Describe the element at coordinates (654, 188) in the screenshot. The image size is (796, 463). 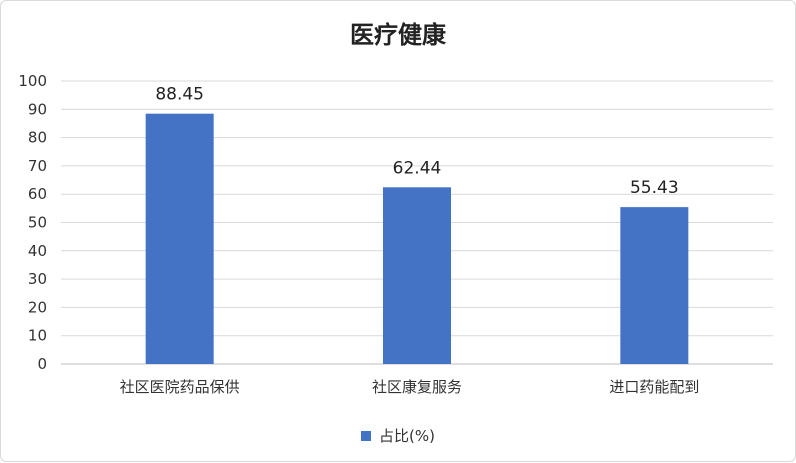
I see `bar-value-label: 55.43` at that location.